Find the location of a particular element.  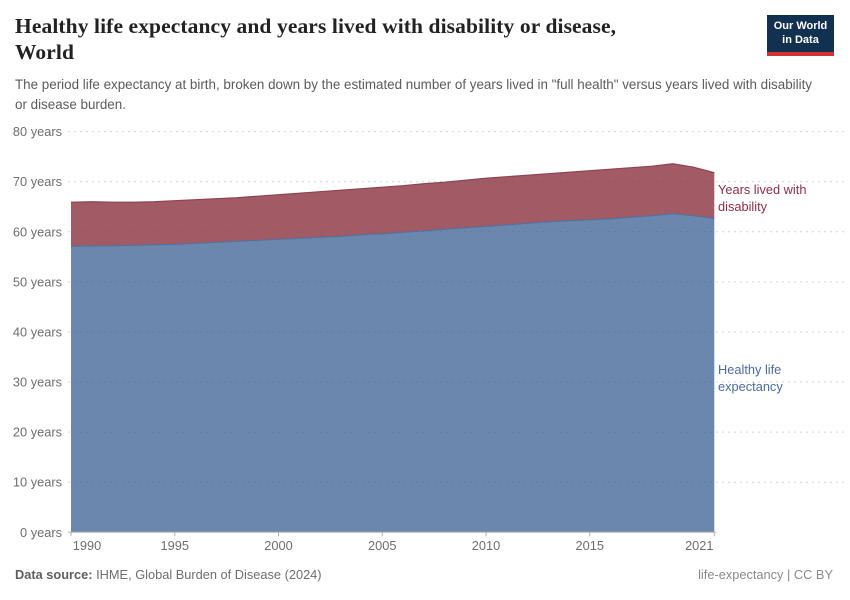

owid-logo-line-2: in Data is located at coordinates (800, 39).